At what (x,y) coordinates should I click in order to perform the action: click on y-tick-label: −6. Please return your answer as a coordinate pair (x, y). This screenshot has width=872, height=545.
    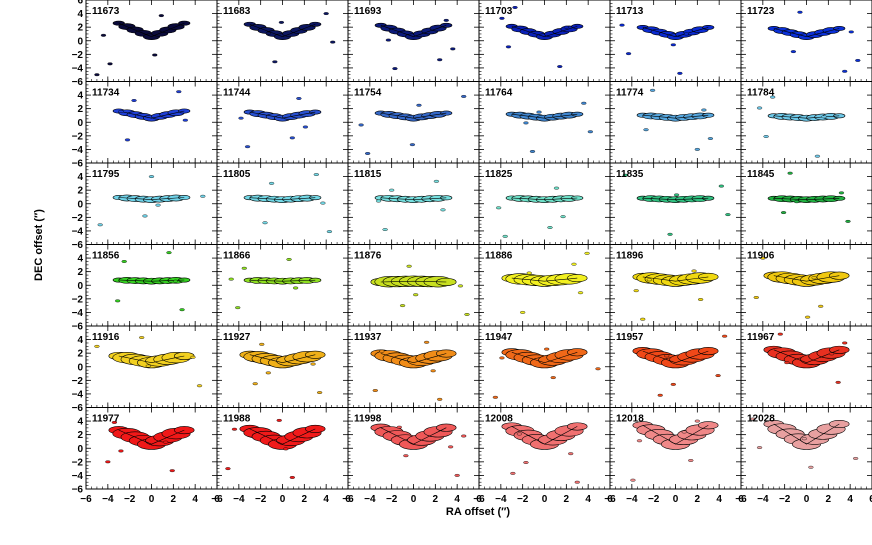
    Looking at the image, I should click on (78, 327).